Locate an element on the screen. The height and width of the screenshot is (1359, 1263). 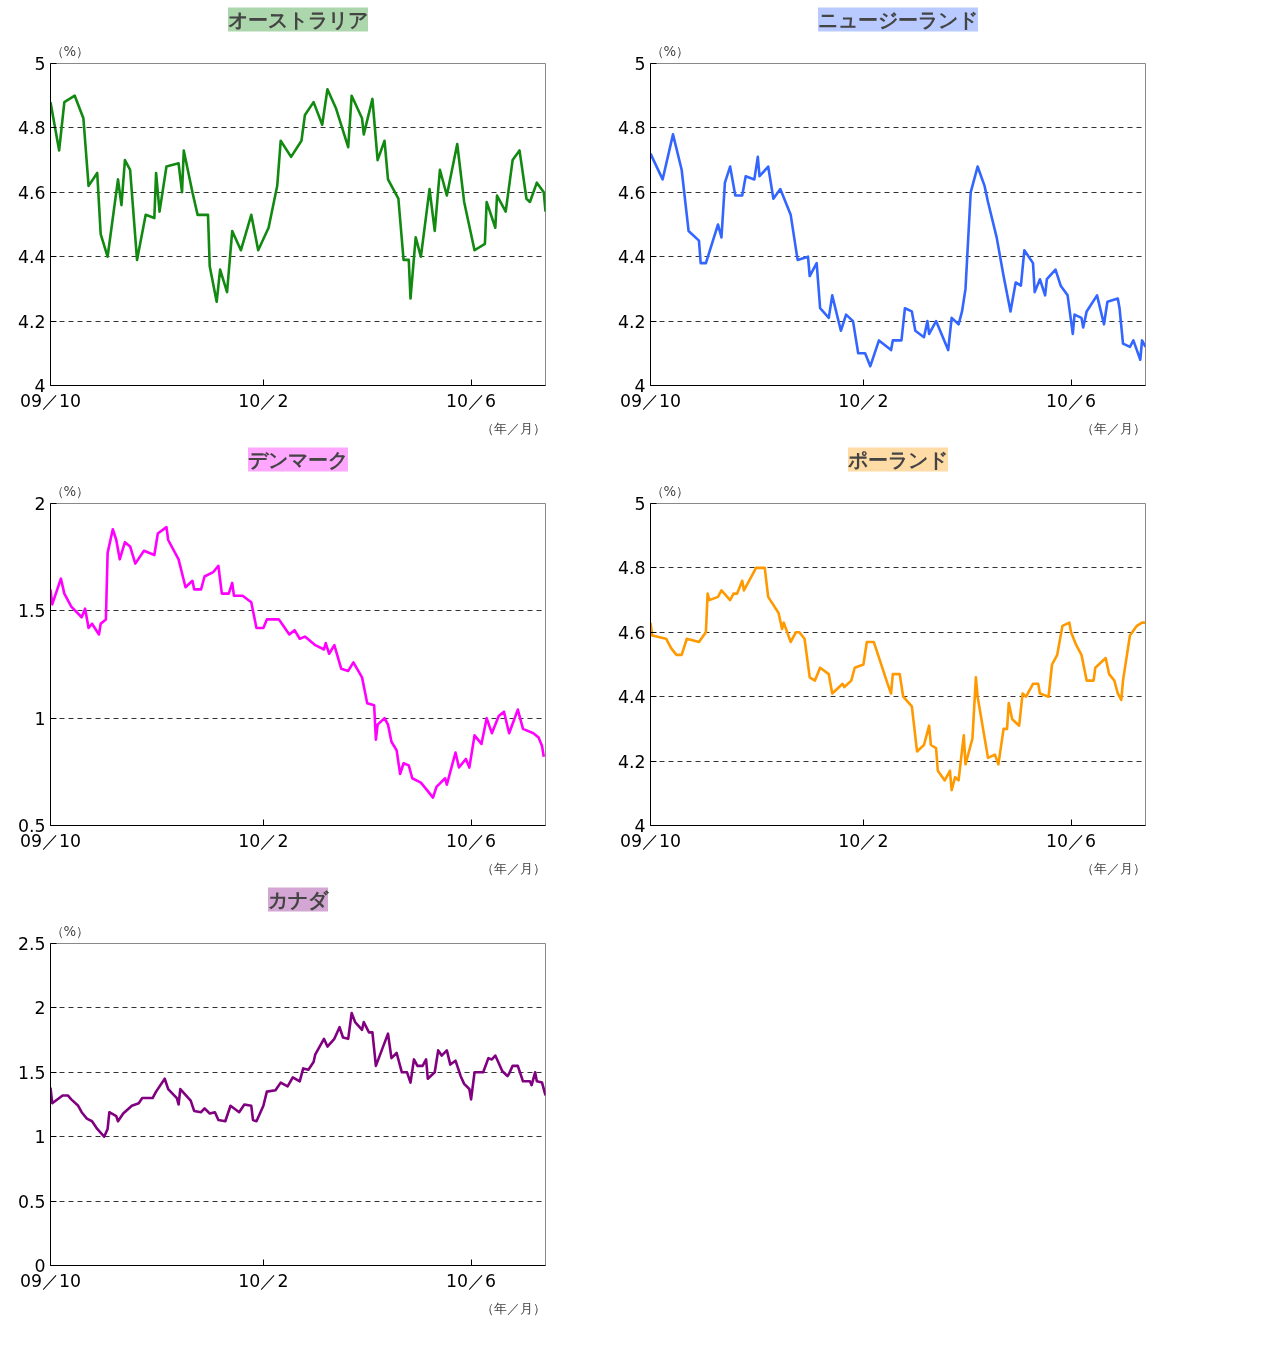
chart-title: オーストラリア is located at coordinates (298, 19).